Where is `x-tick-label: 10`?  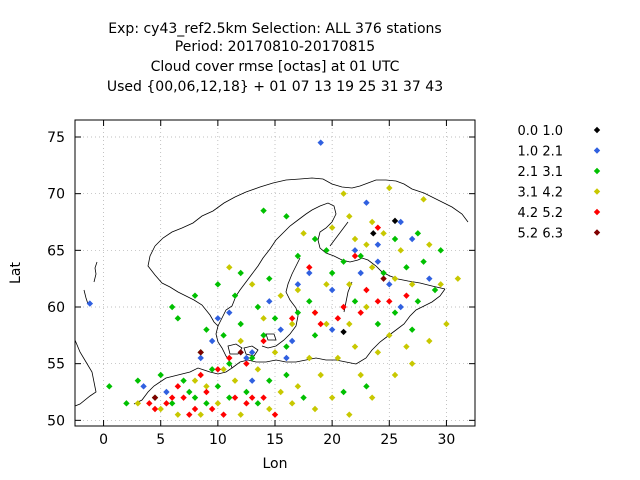 x-tick-label: 10 is located at coordinates (218, 440).